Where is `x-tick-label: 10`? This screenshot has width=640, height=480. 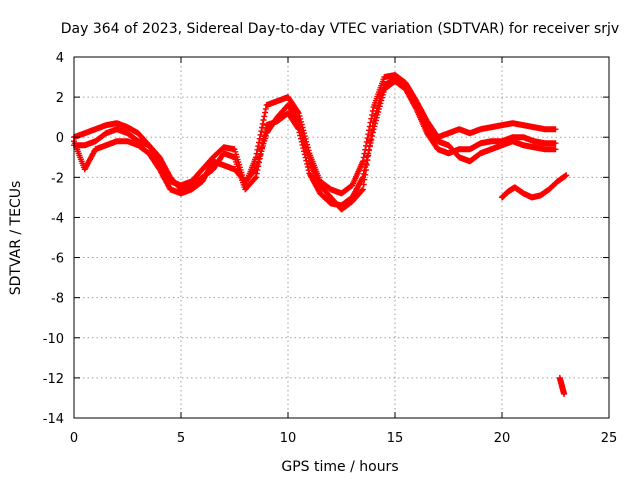 x-tick-label: 10 is located at coordinates (288, 438).